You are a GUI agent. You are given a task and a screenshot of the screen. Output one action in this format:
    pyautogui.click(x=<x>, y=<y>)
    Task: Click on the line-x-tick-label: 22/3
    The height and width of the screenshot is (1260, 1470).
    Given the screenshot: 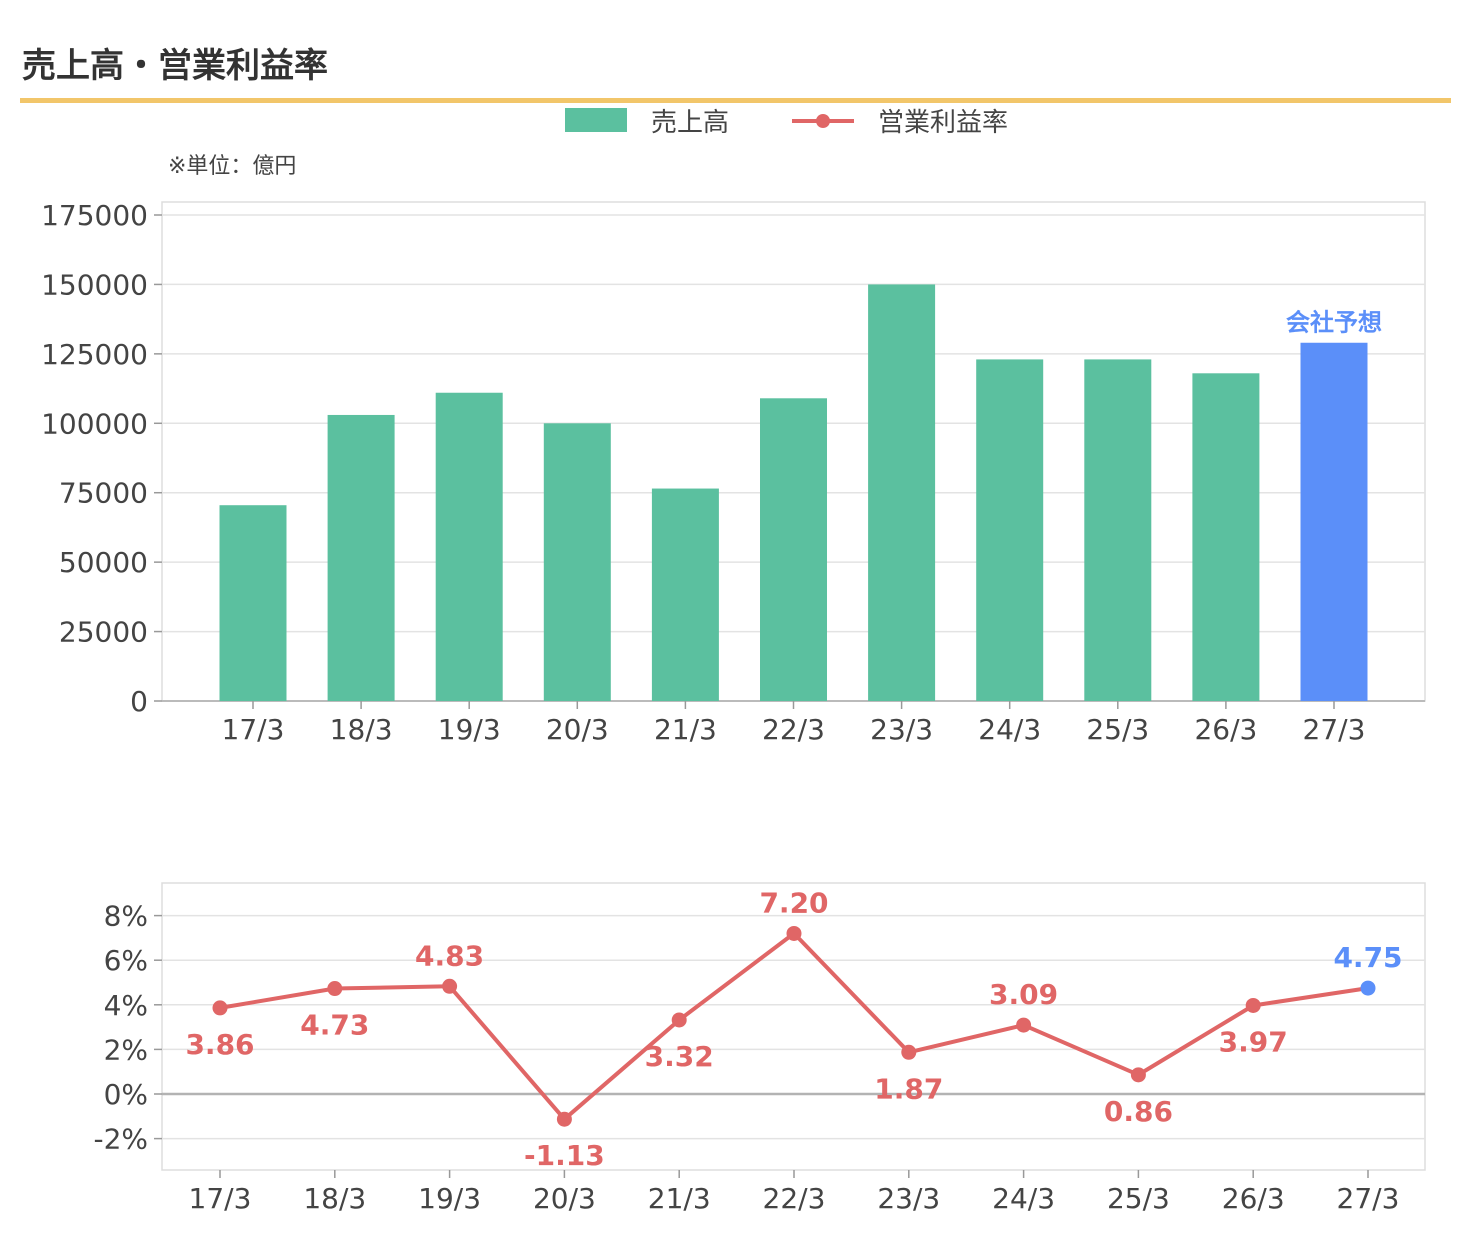 What is the action you would take?
    pyautogui.click(x=794, y=1198)
    